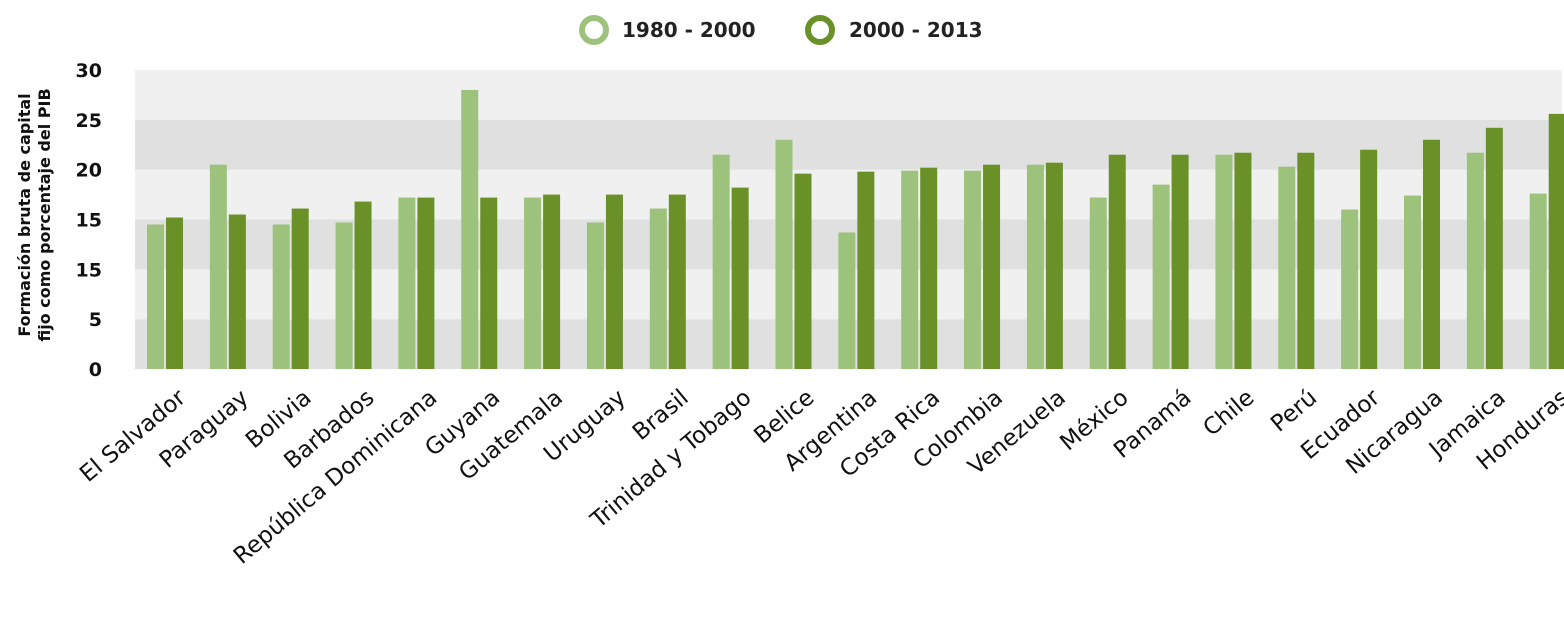 This screenshot has height=621, width=1564. I want to click on x-tick-label: Chile, so click(1228, 413).